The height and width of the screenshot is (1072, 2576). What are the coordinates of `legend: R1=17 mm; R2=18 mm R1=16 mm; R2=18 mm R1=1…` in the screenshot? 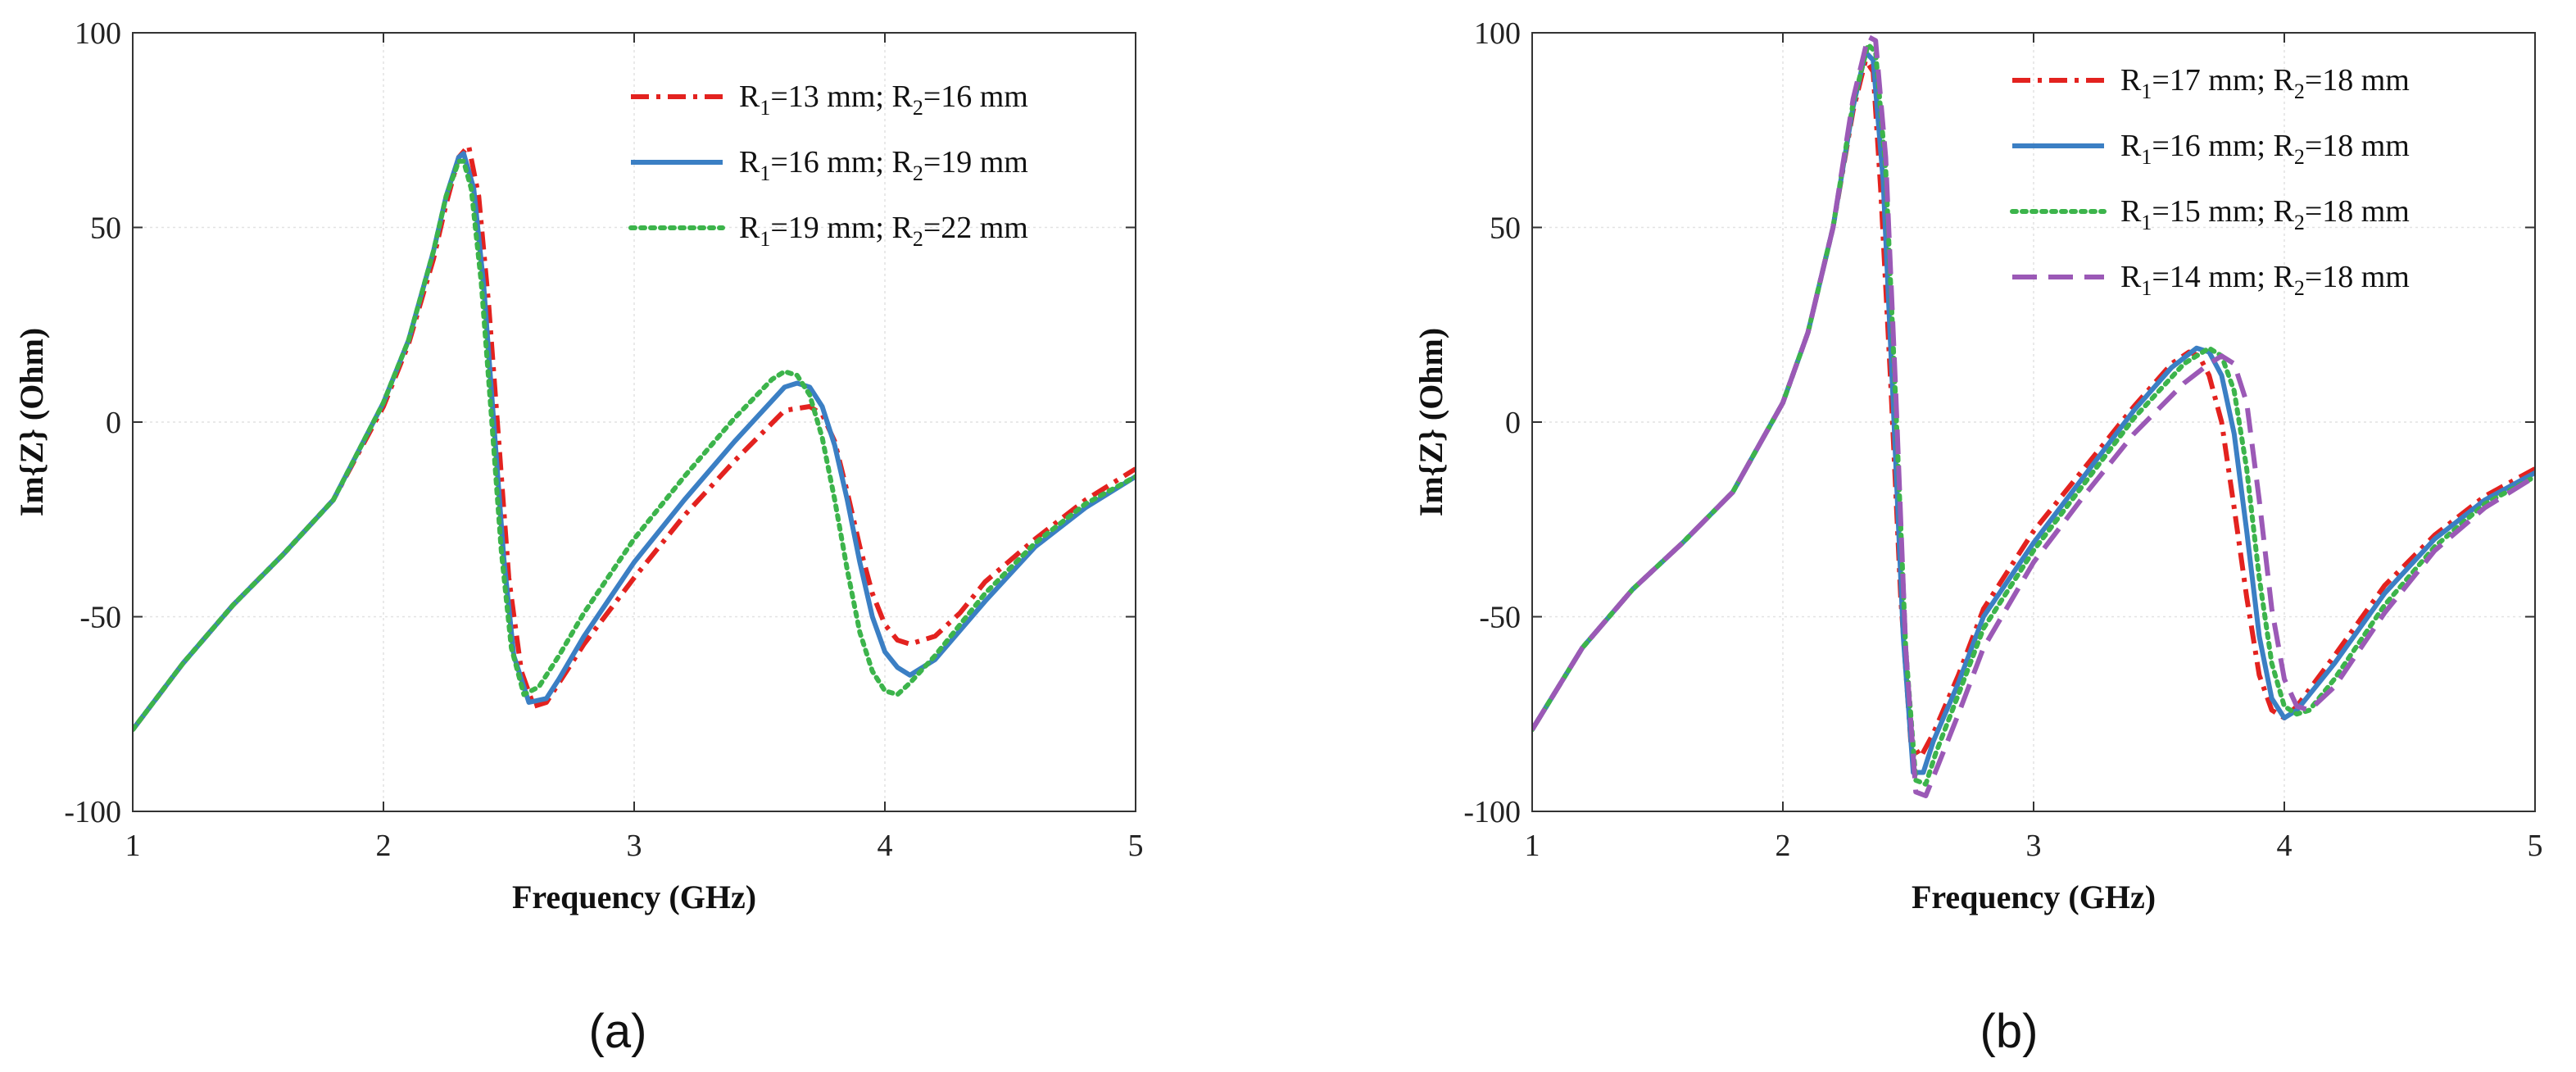 It's located at (2210, 181).